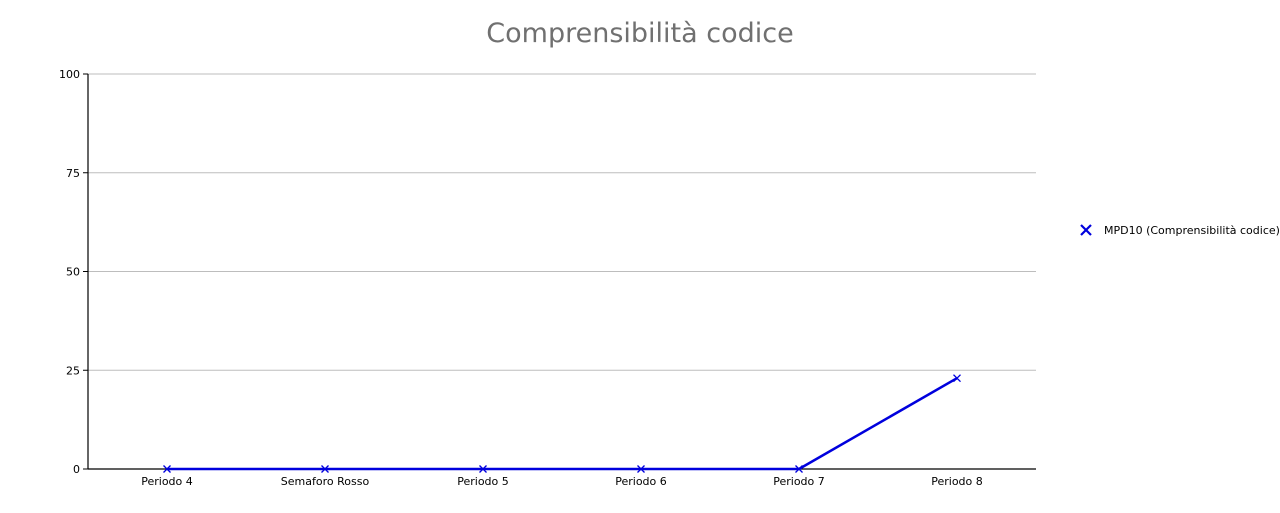 Image resolution: width=1280 pixels, height=513 pixels. I want to click on x-tick-label: Periodo 8, so click(957, 481).